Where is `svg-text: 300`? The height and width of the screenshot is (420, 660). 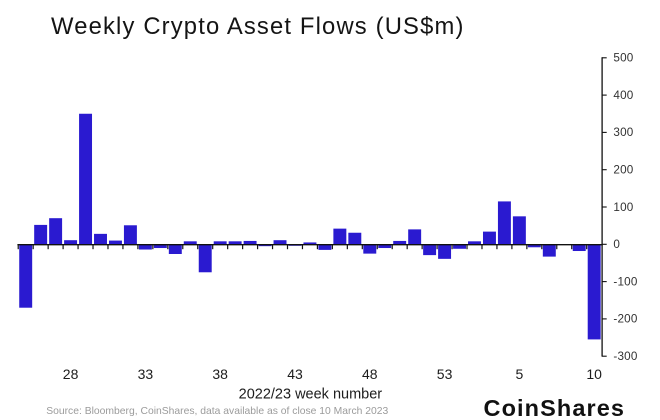 svg-text: 300 is located at coordinates (623, 132).